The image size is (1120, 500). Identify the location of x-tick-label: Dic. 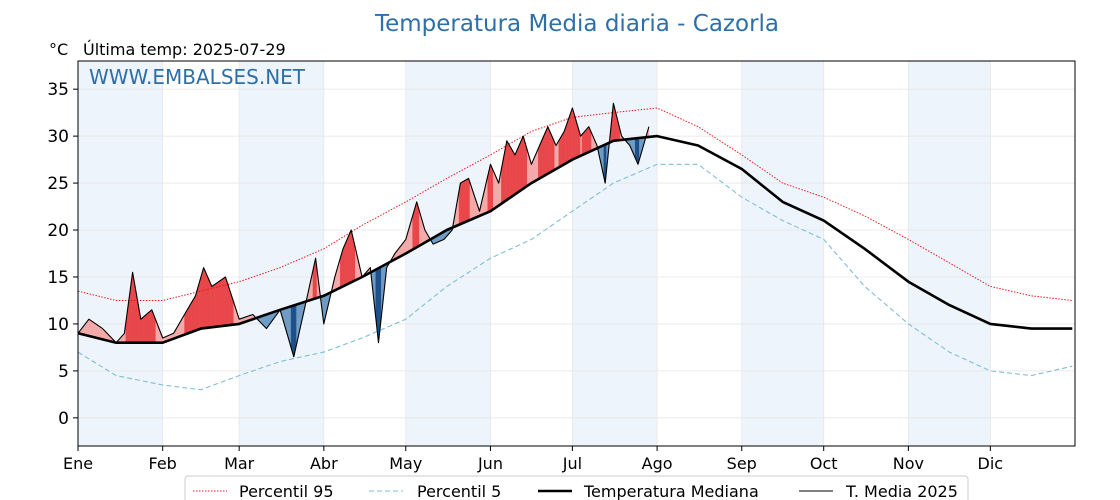
(991, 463).